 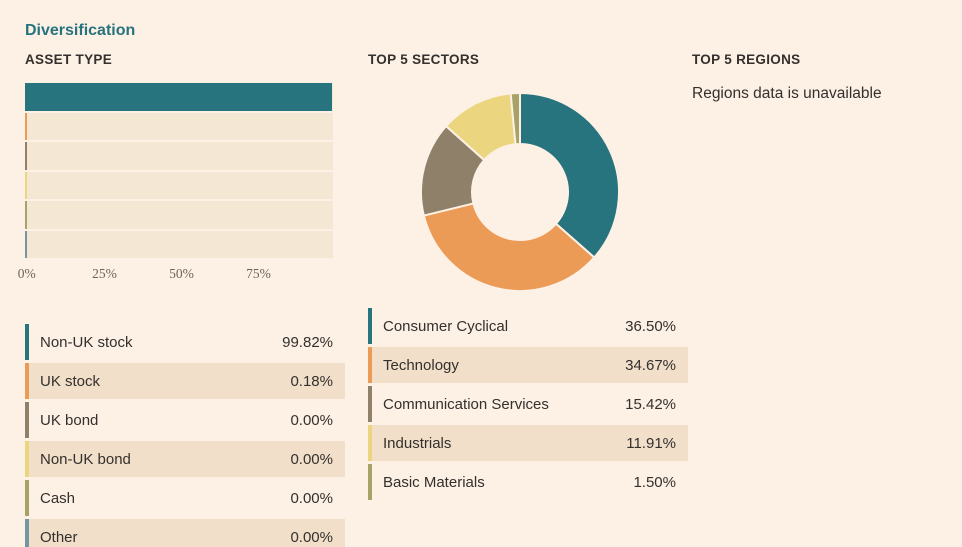 What do you see at coordinates (787, 93) in the screenshot?
I see `regions-empty-message: Regions data is unavailable` at bounding box center [787, 93].